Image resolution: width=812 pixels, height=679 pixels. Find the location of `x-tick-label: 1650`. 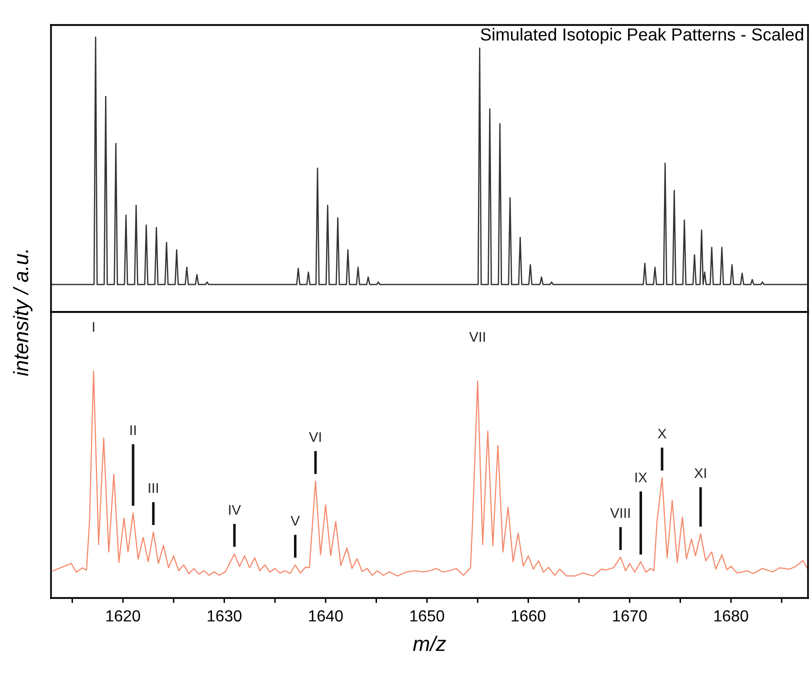

x-tick-label: 1650 is located at coordinates (427, 616).